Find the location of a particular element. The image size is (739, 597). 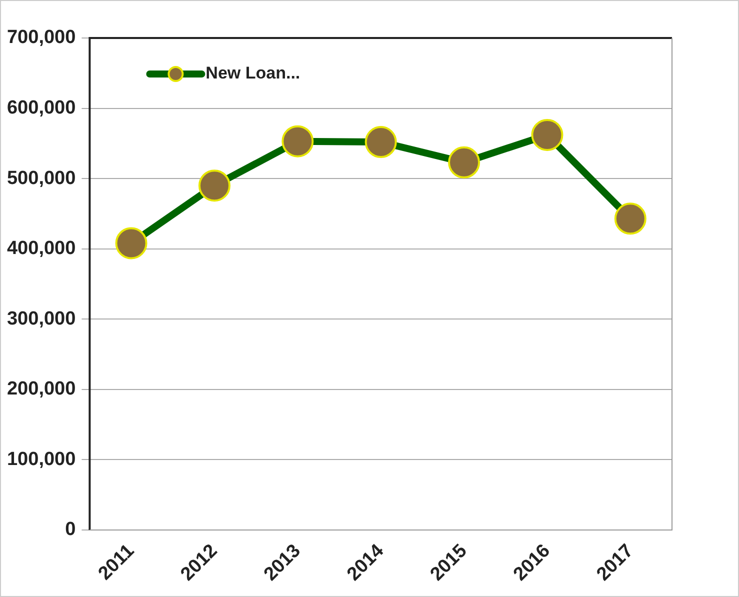

y-tick-label: 200,000 is located at coordinates (41, 389).